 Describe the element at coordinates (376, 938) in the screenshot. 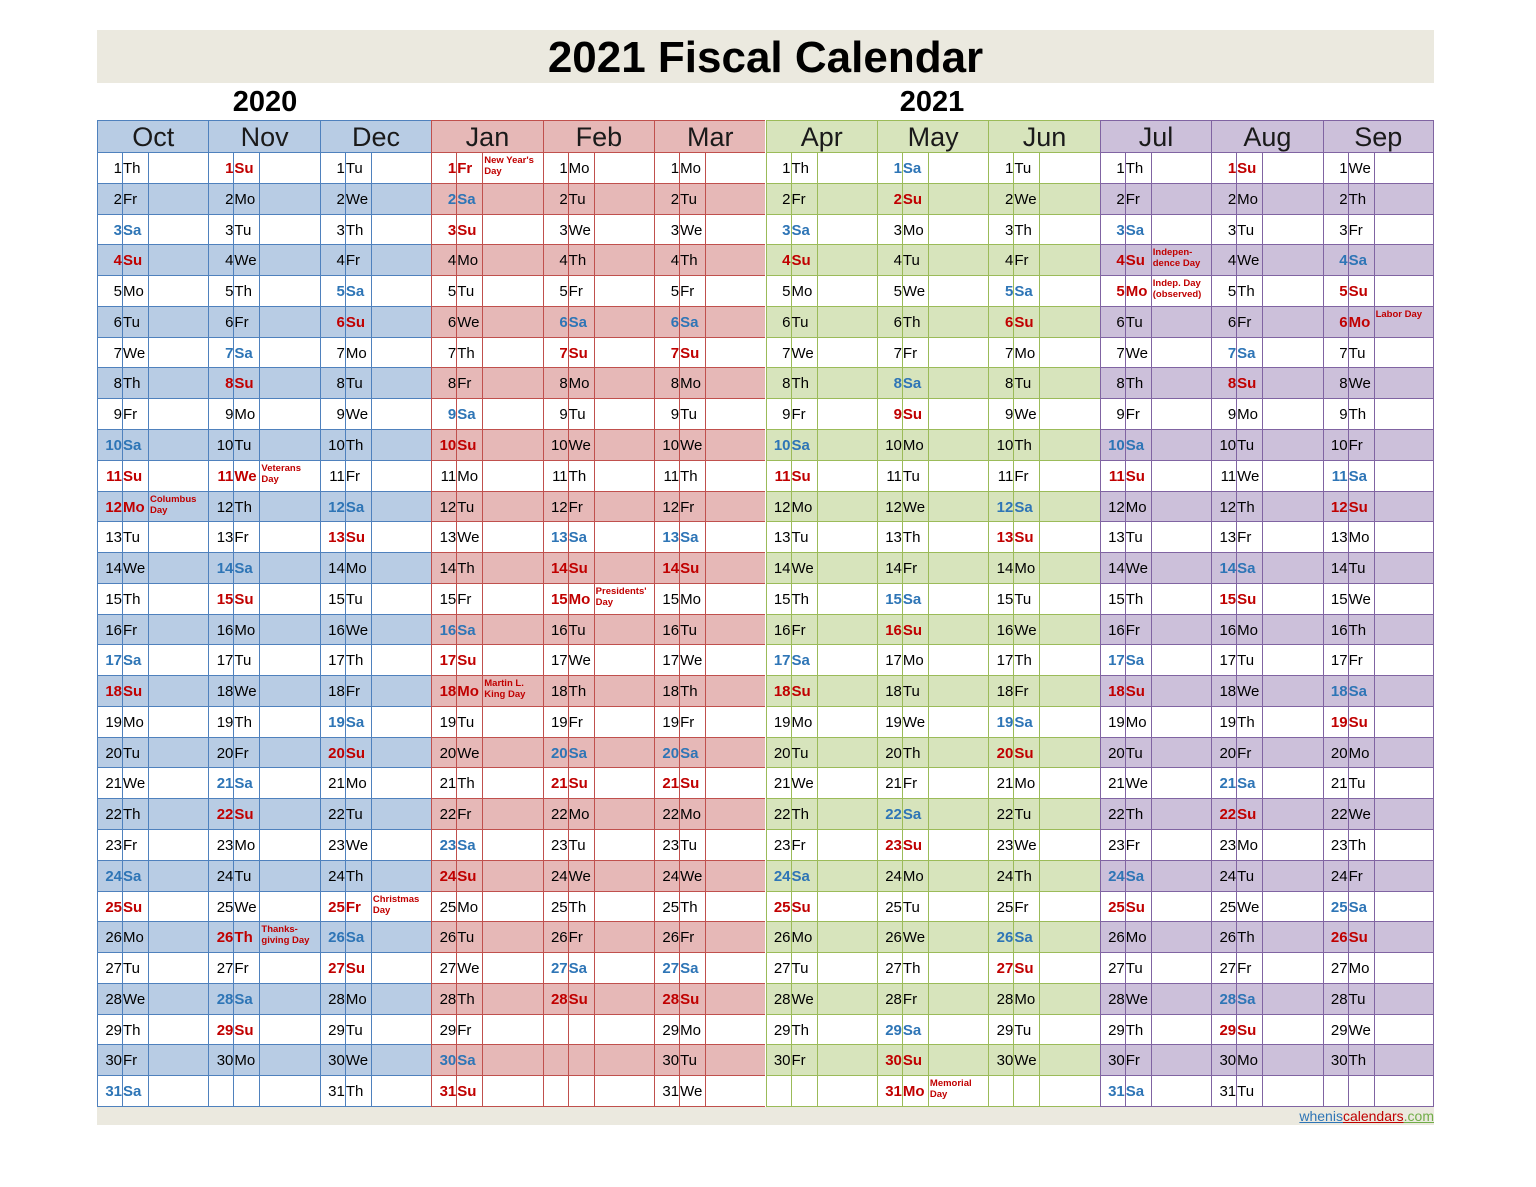

I see `day-cell: 26 Sa` at that location.